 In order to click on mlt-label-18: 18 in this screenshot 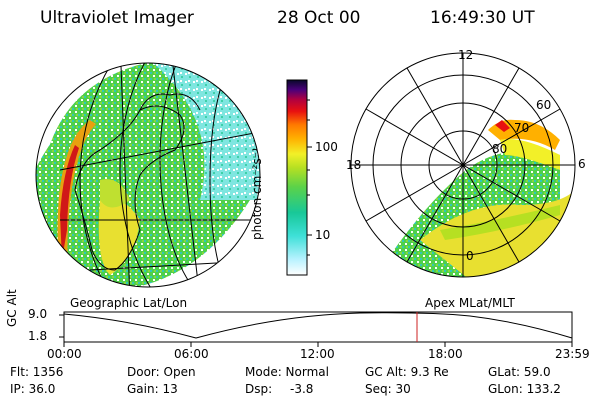, I will do `click(354, 165)`.